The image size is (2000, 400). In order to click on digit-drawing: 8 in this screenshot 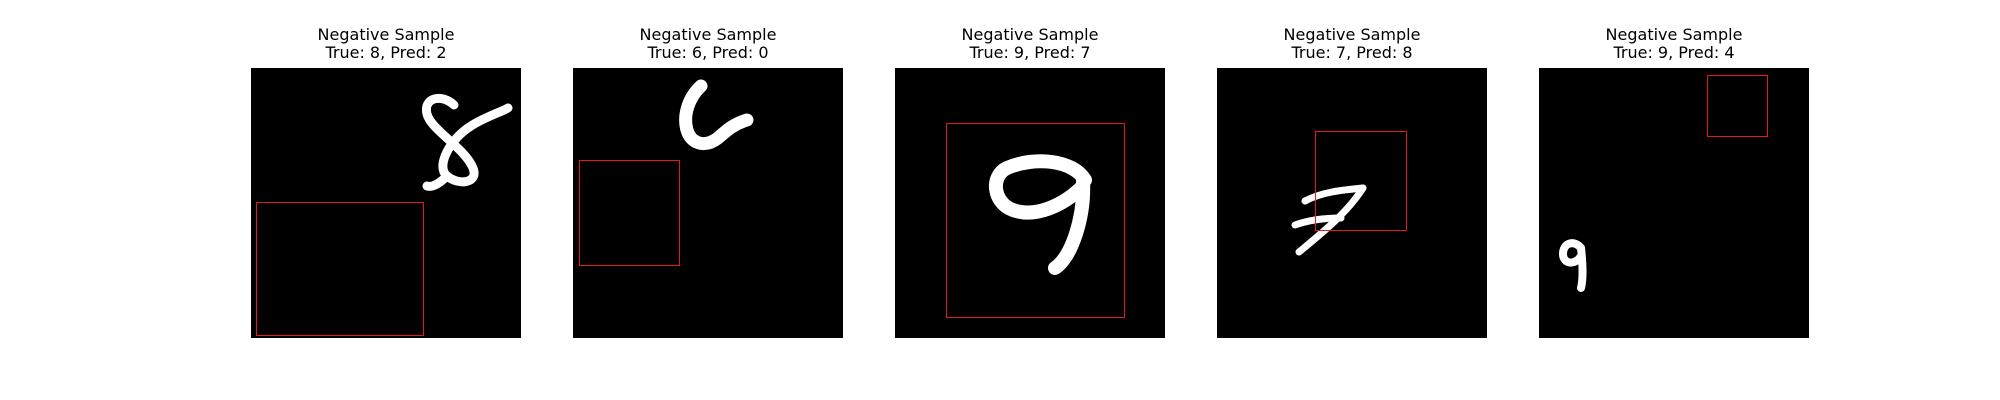, I will do `click(467, 142)`.